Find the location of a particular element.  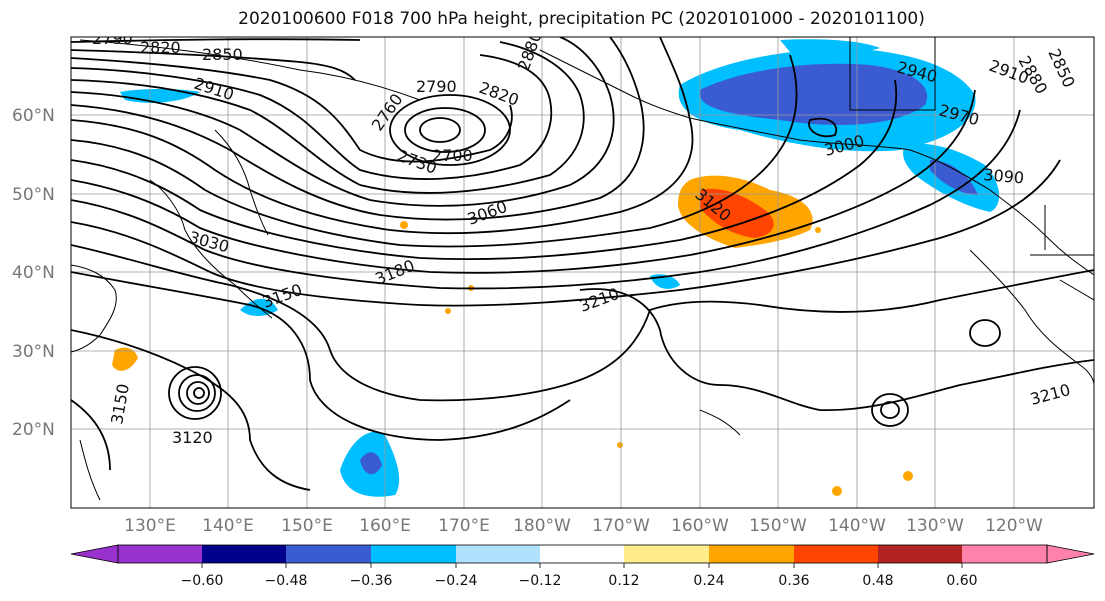

colorbar-tick-label: −0.24 is located at coordinates (456, 581).